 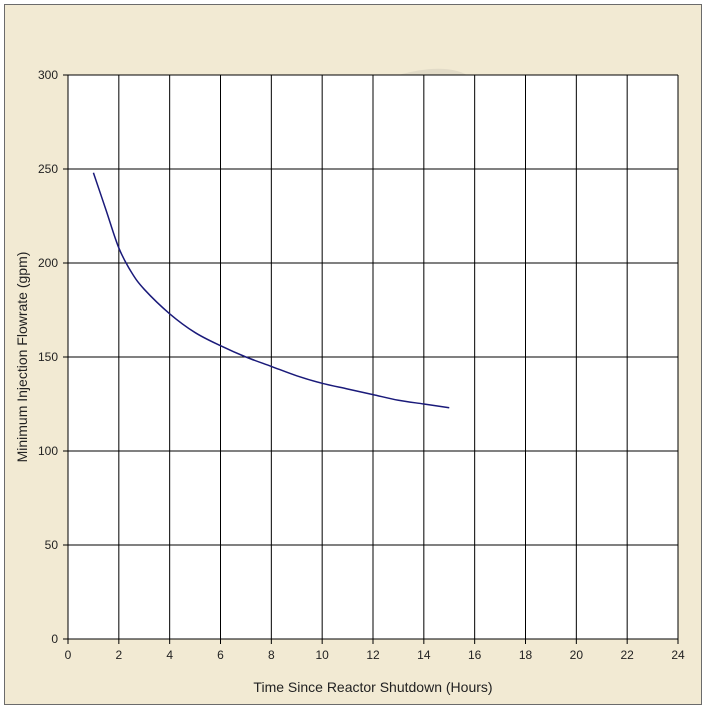 What do you see at coordinates (48, 263) in the screenshot?
I see `y-tick-label: 200` at bounding box center [48, 263].